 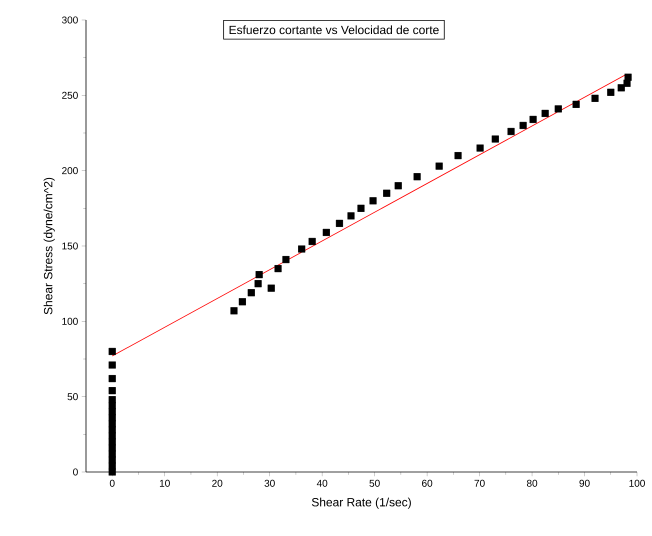 What do you see at coordinates (322, 483) in the screenshot?
I see `x-tick-label: 40` at bounding box center [322, 483].